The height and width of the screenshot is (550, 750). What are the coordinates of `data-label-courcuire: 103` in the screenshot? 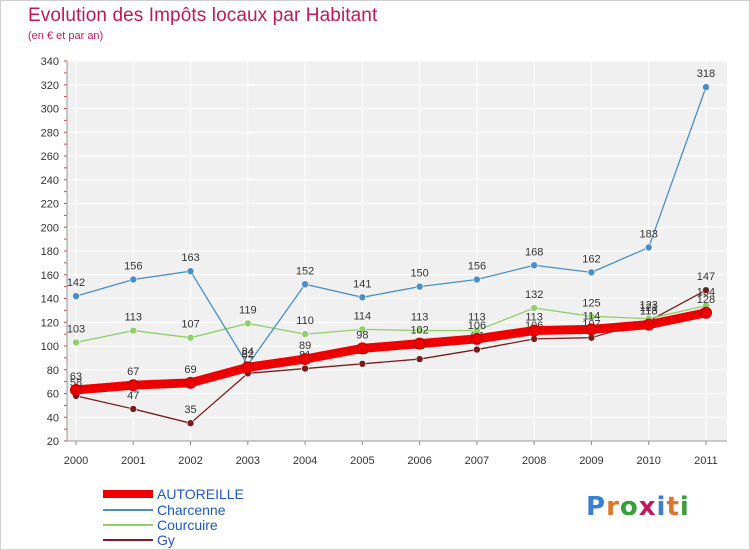 It's located at (76, 329).